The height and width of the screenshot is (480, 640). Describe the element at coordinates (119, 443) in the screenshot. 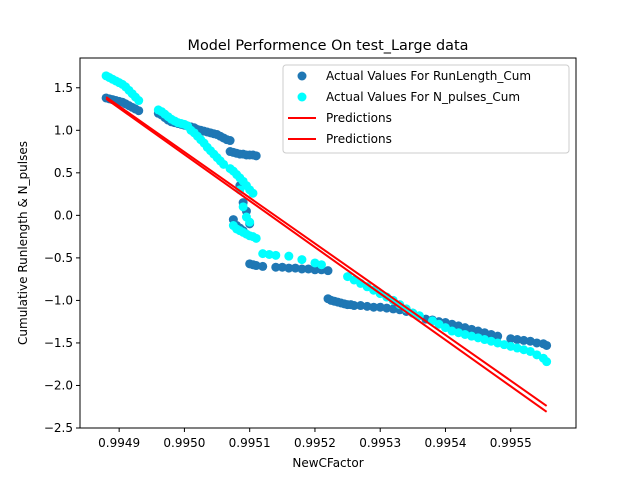

I see `x-tick-label: 0.9949` at that location.